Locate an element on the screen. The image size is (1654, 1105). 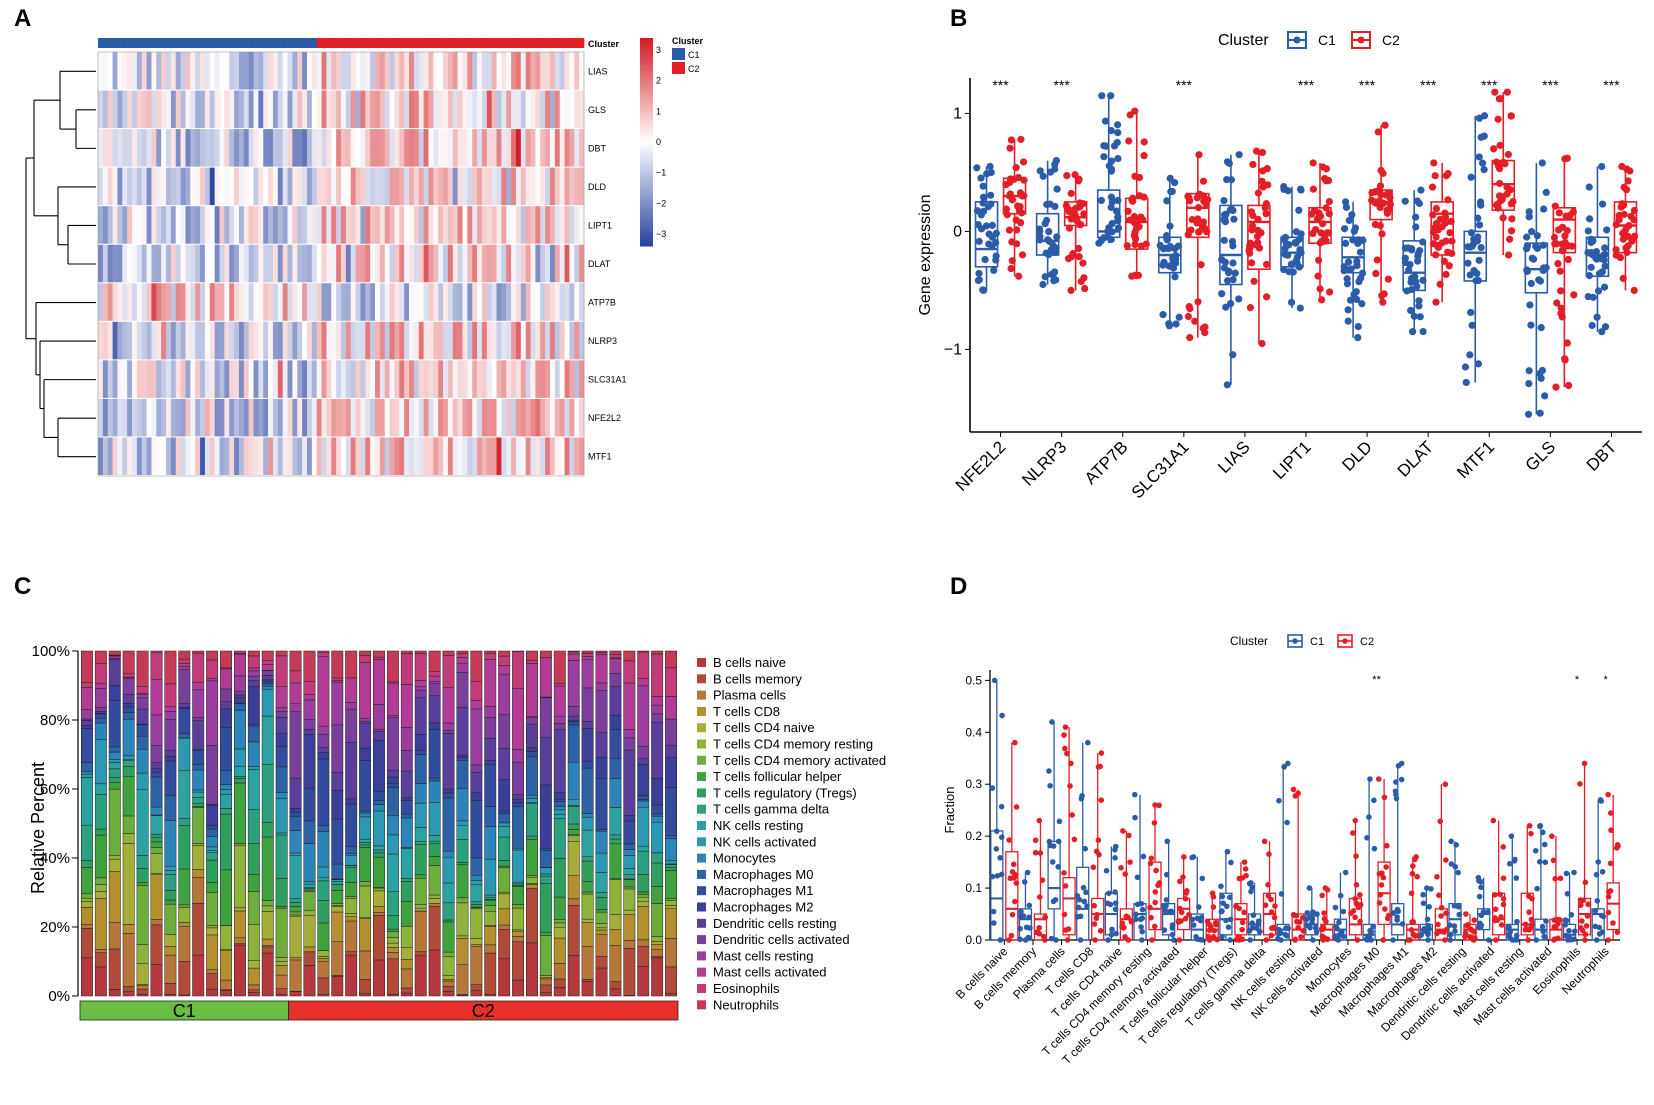
x-tick-label: ATP7B is located at coordinates (1106, 462).